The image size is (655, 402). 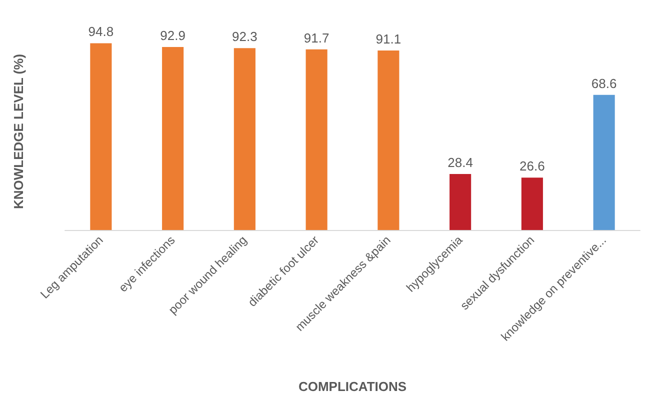 I want to click on data-label: 91.7, so click(x=317, y=38).